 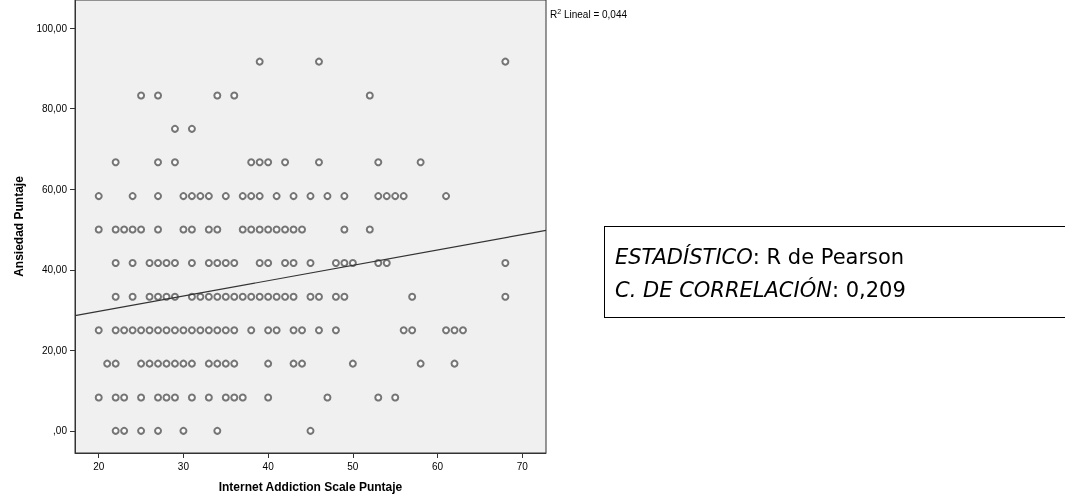 What do you see at coordinates (54, 109) in the screenshot?
I see `y-tick-label: 80,00` at bounding box center [54, 109].